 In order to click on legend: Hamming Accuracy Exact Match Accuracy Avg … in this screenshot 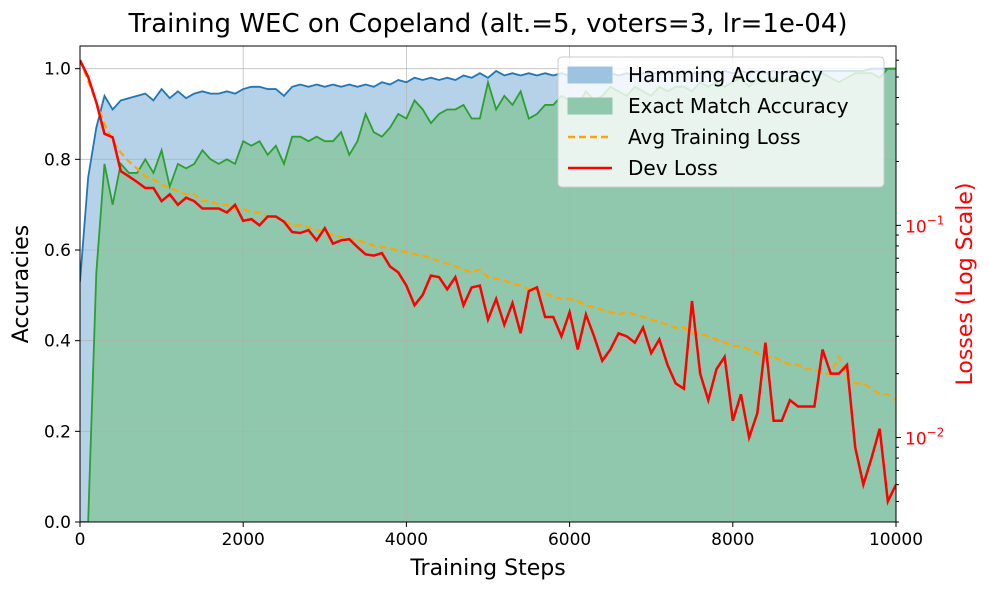, I will do `click(721, 122)`.